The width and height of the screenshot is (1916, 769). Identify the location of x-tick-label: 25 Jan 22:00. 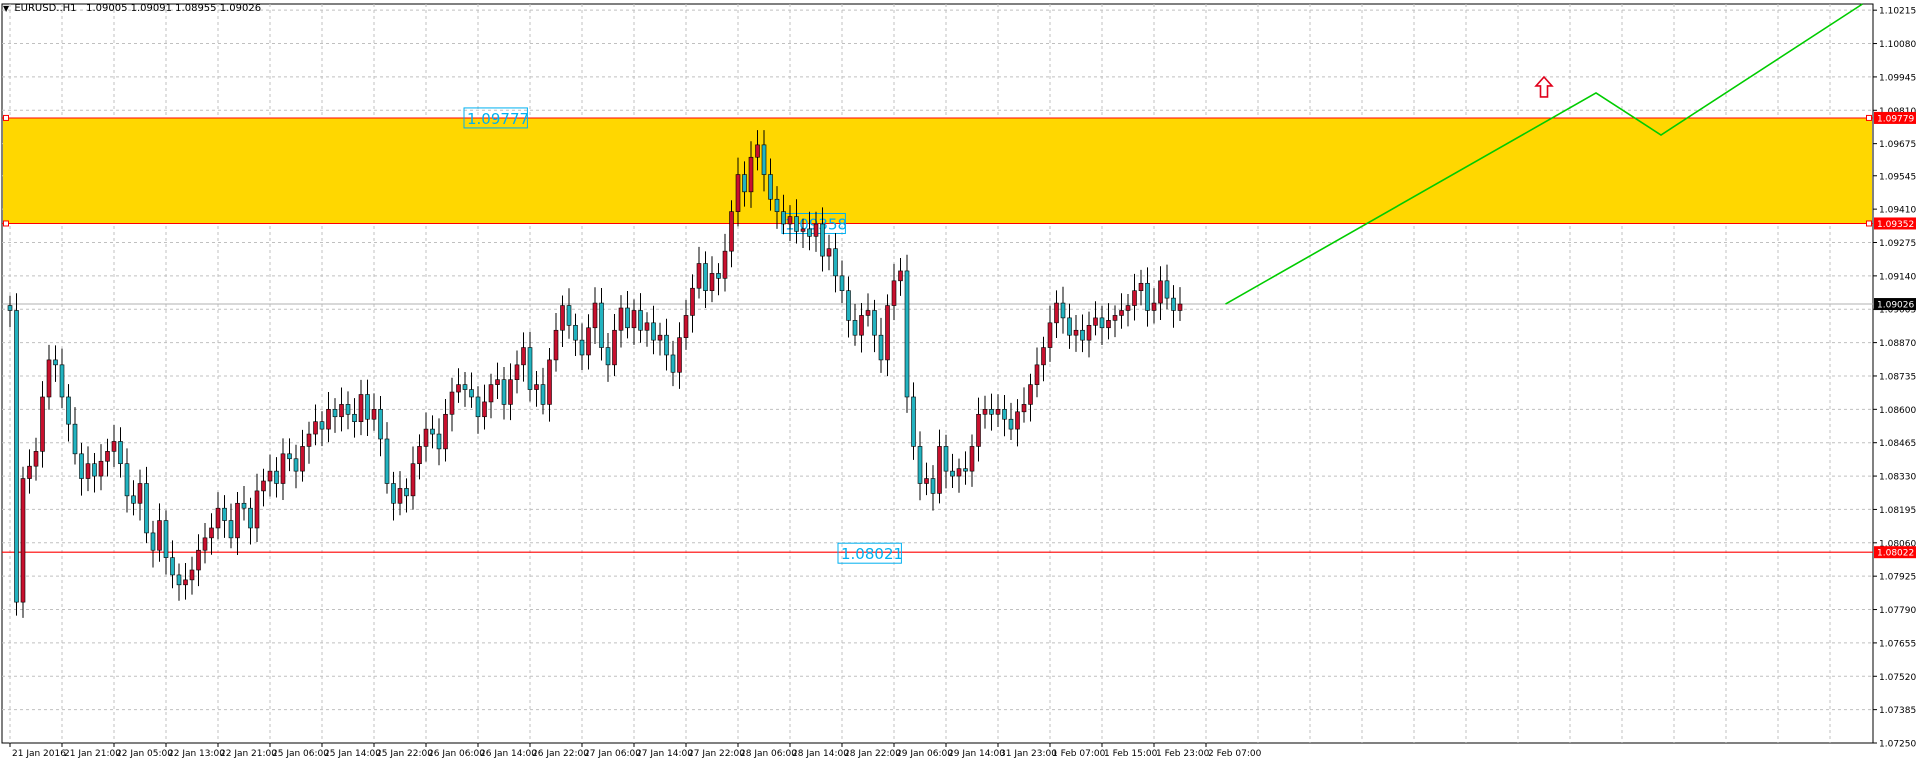
(404, 754).